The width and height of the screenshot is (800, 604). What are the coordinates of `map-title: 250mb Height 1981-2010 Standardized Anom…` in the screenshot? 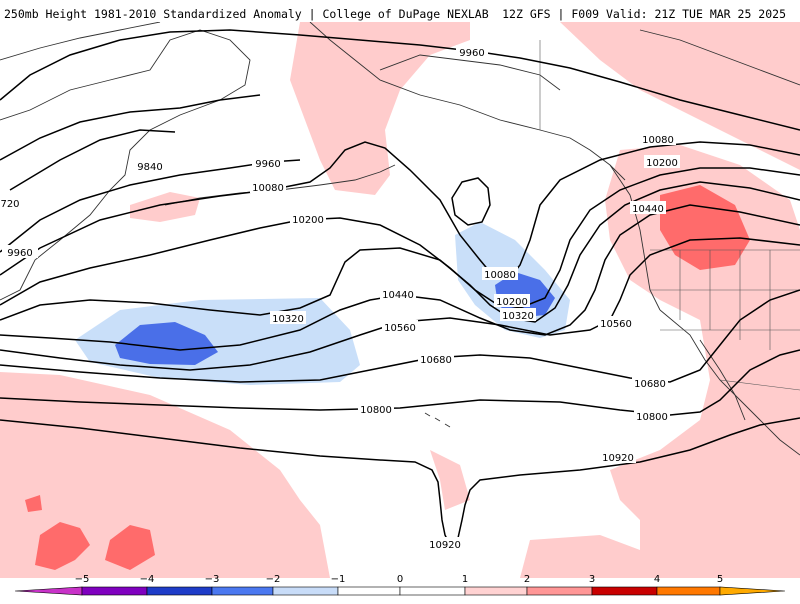 It's located at (246, 14).